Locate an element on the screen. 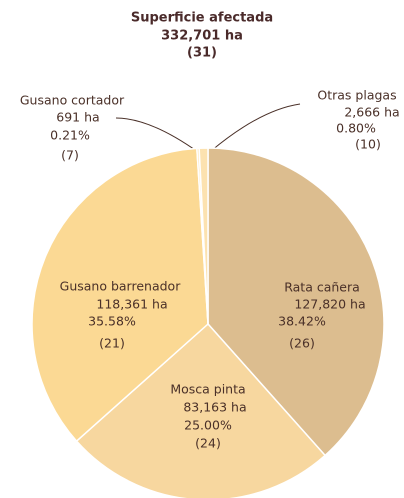 This screenshot has height=498, width=404. percent-label: 35.58% is located at coordinates (112, 321).